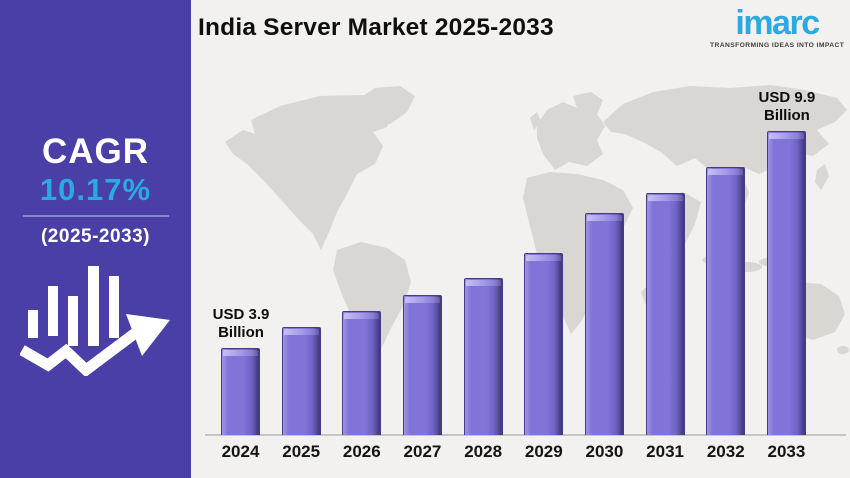 This screenshot has width=850, height=478. I want to click on bar-2027, so click(422, 365).